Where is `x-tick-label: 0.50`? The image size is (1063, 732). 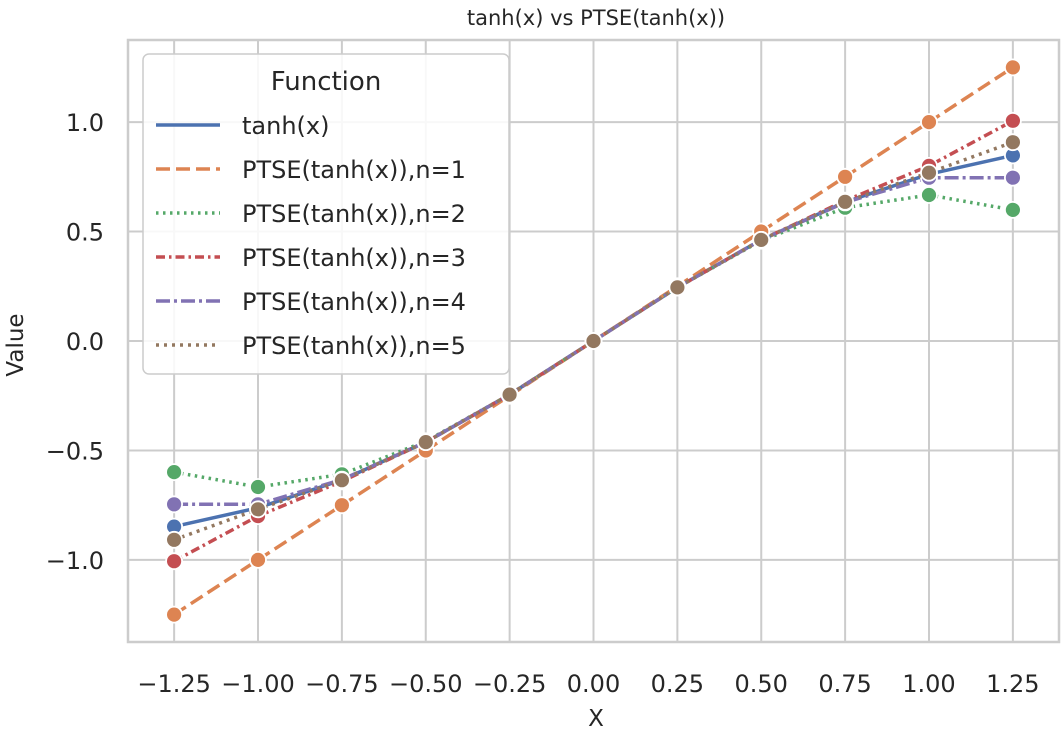 x-tick-label: 0.50 is located at coordinates (761, 684).